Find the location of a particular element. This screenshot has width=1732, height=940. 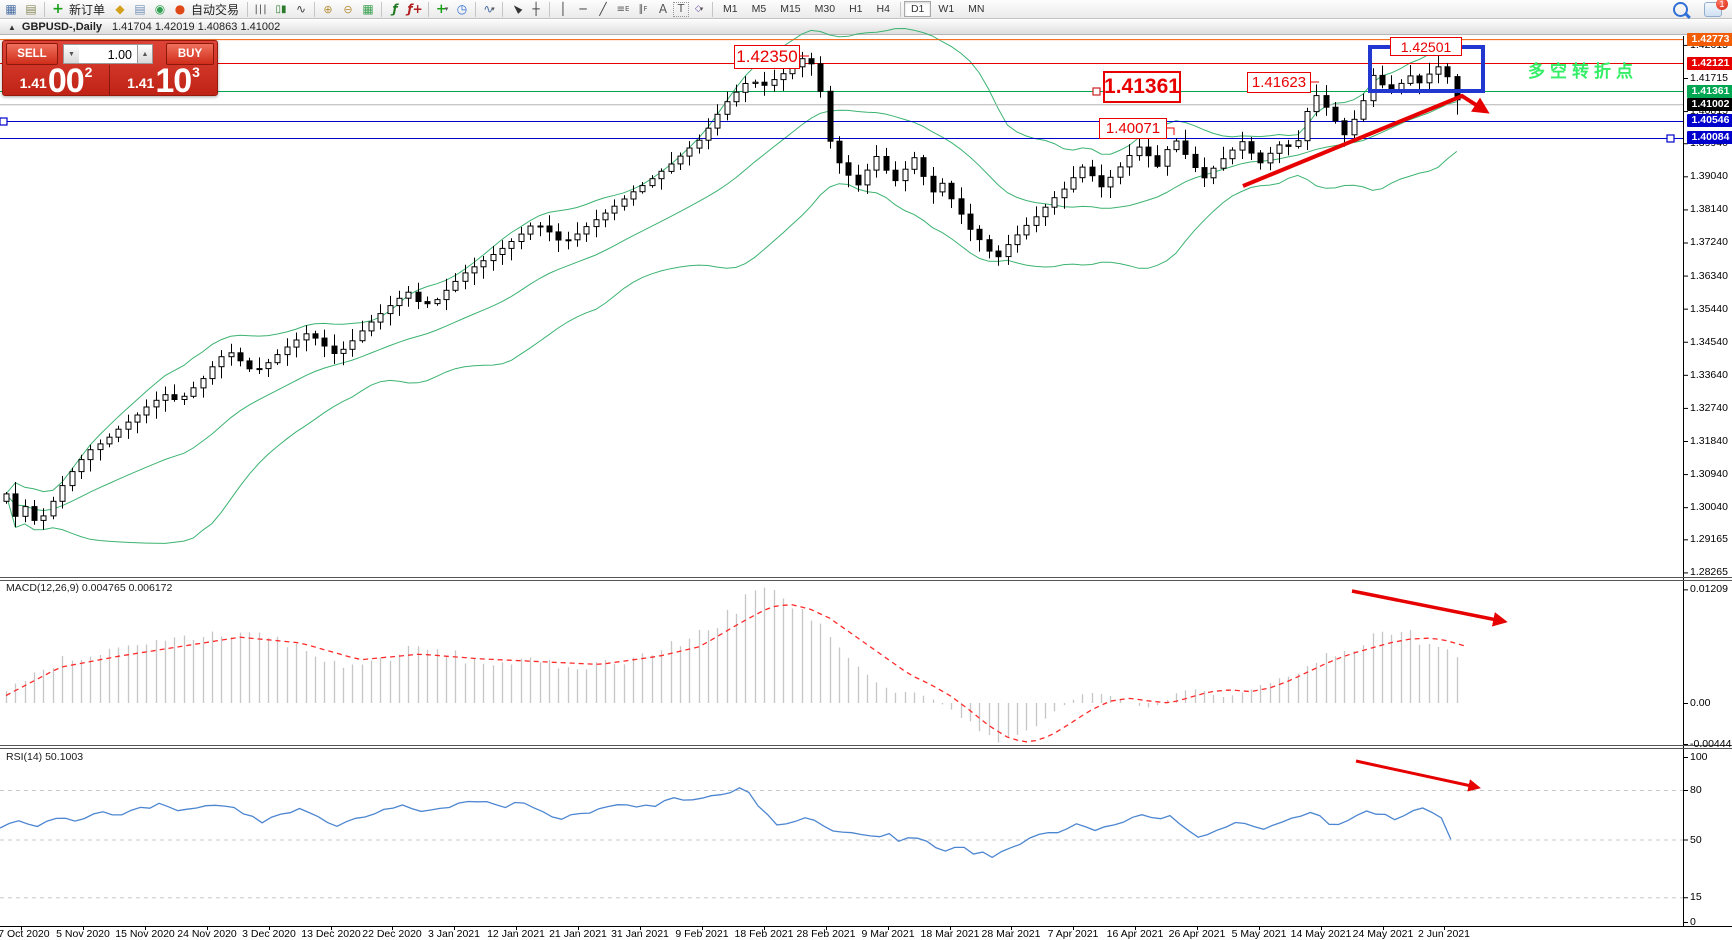

indicator-window-icon: ƒ+ is located at coordinates (415, 9).